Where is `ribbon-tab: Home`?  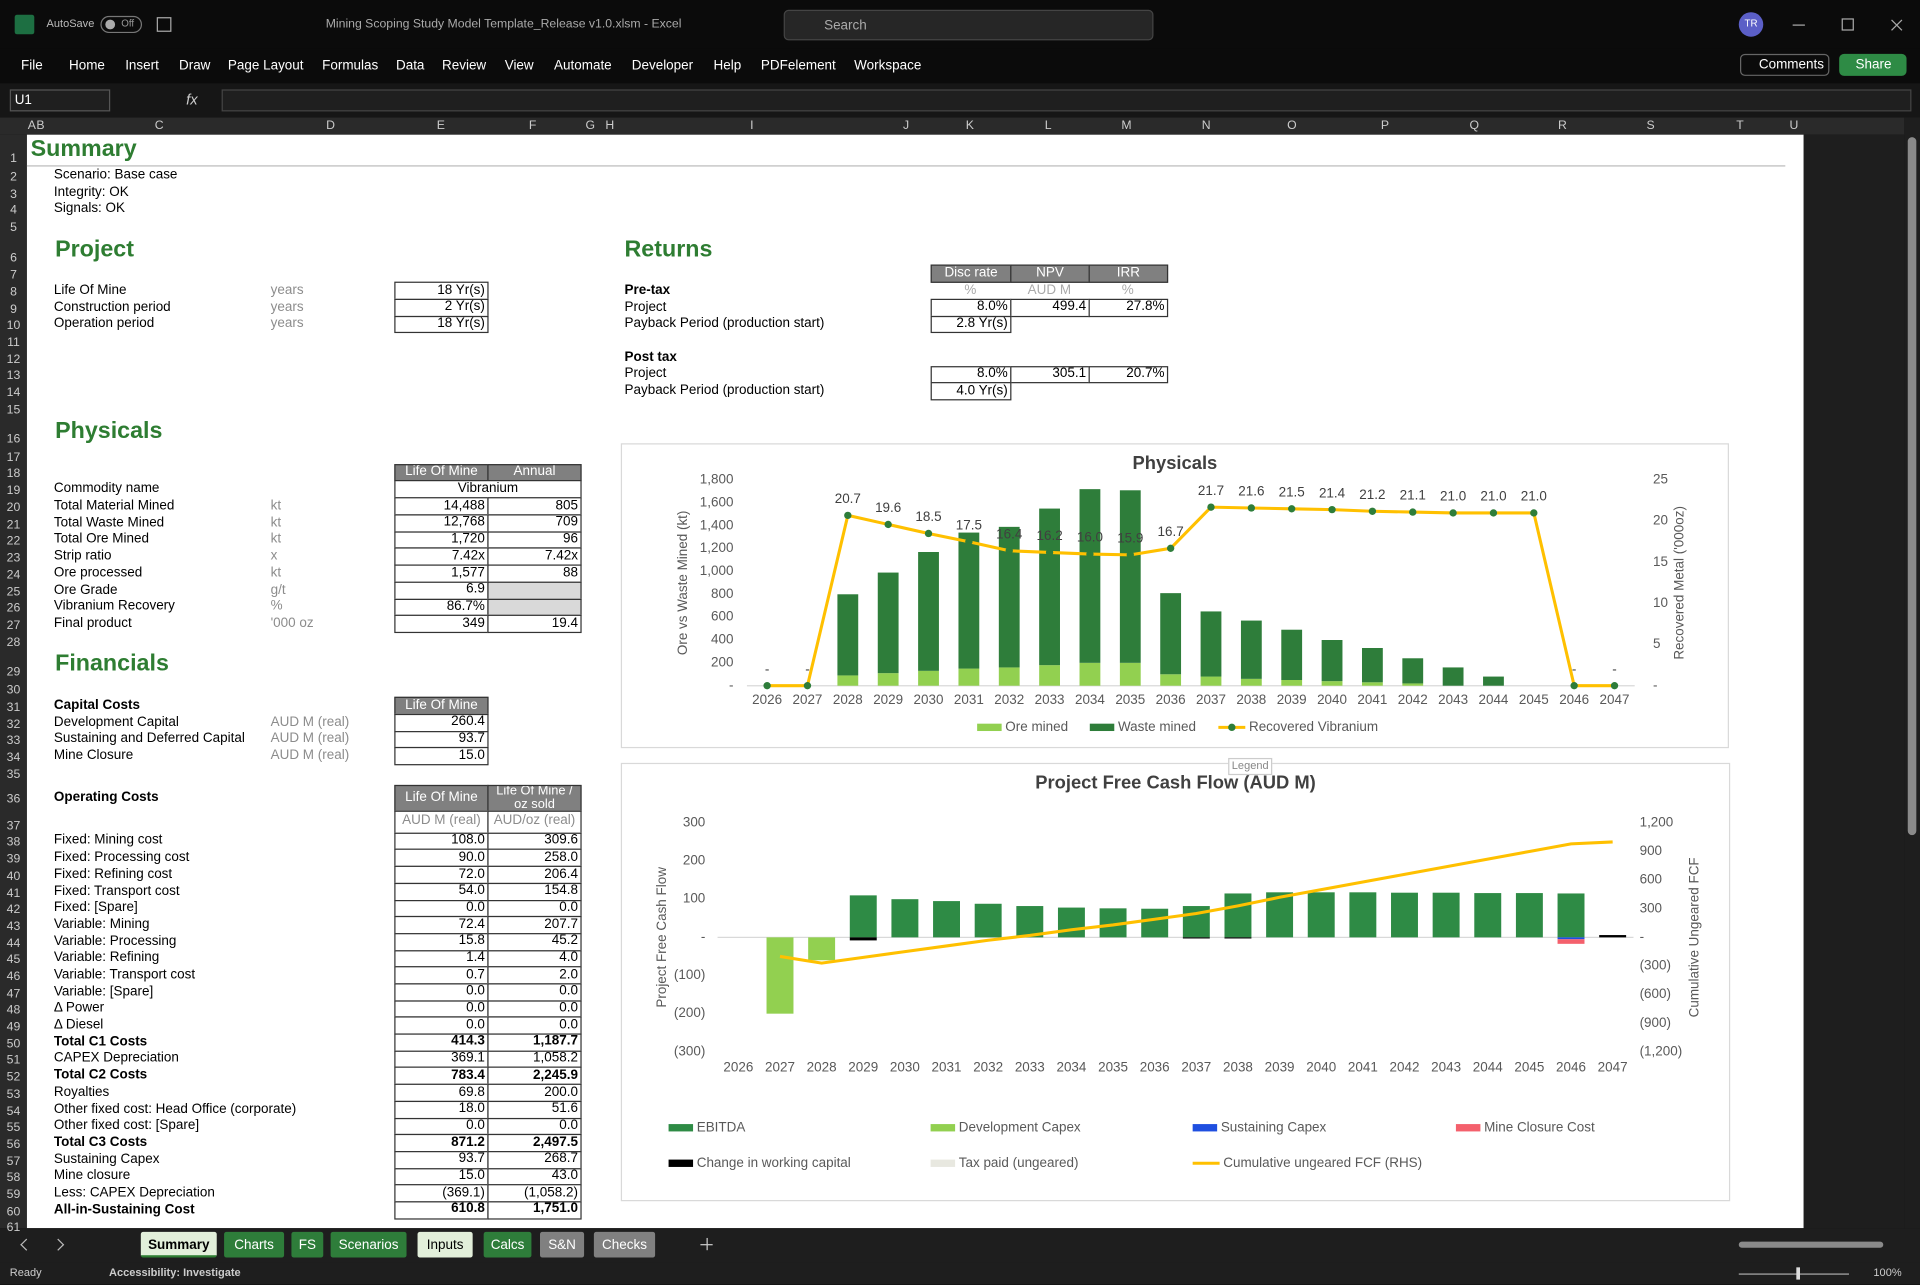 ribbon-tab: Home is located at coordinates (86, 66).